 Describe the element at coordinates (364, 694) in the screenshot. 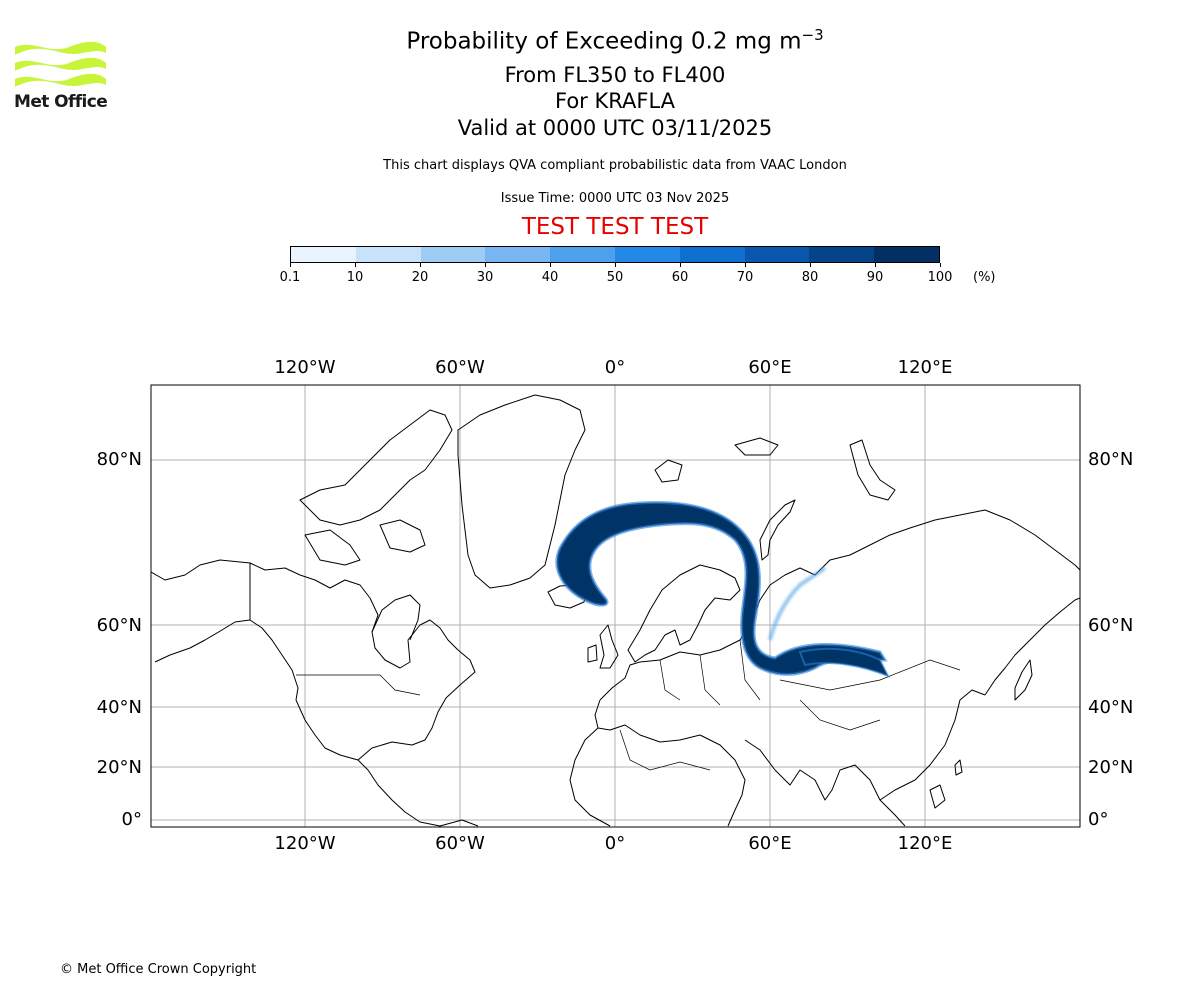

I see `coast-north-america` at that location.